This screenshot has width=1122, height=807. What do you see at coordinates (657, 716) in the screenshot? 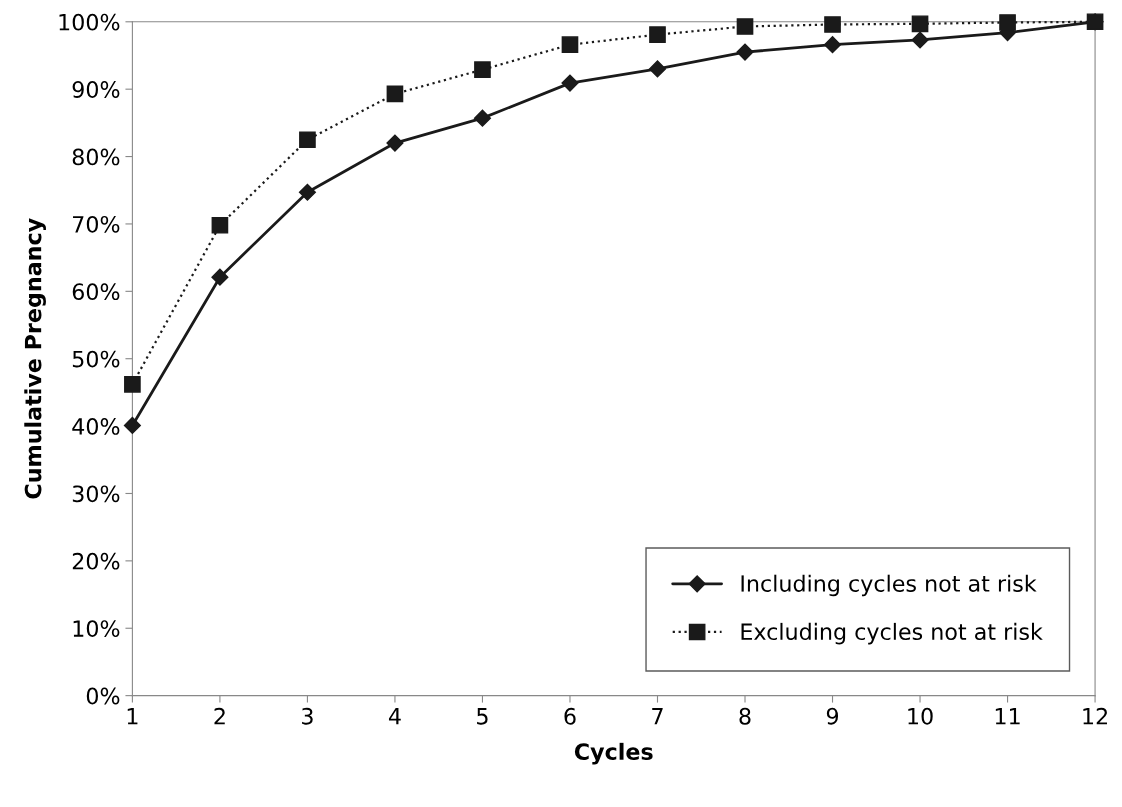
I see `x-tick-label: 7` at bounding box center [657, 716].